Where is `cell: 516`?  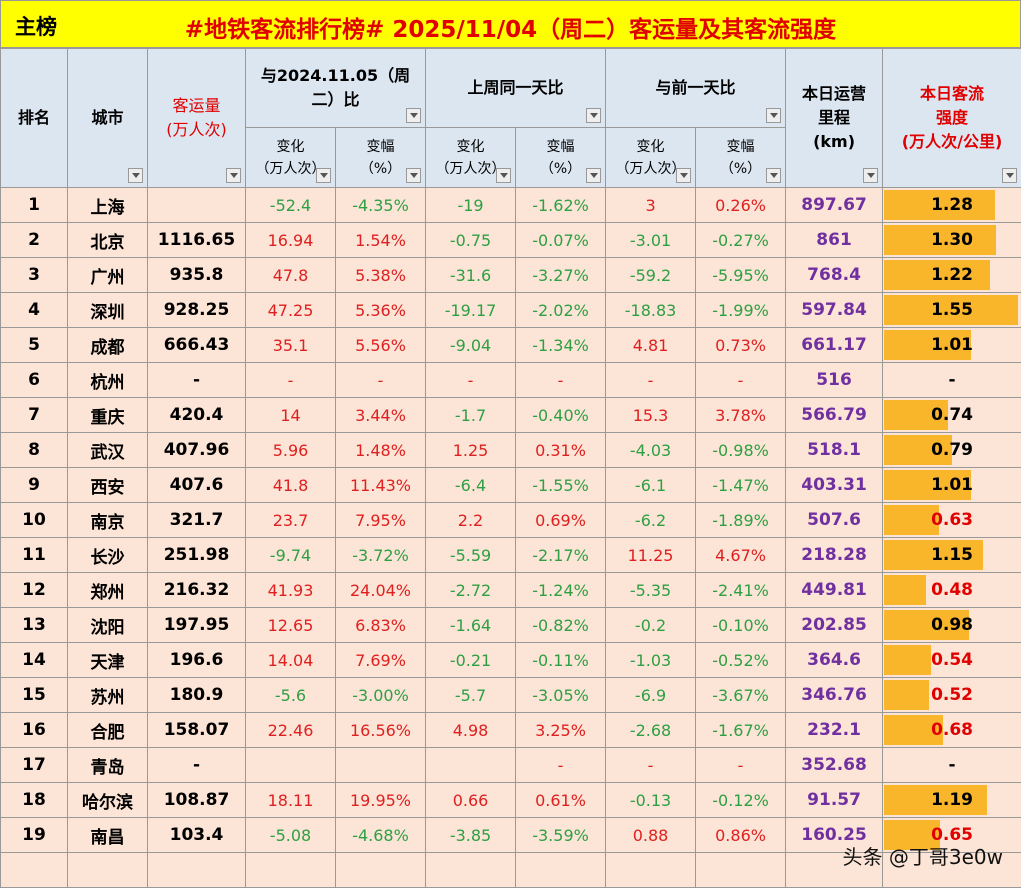
cell: 516 is located at coordinates (834, 380).